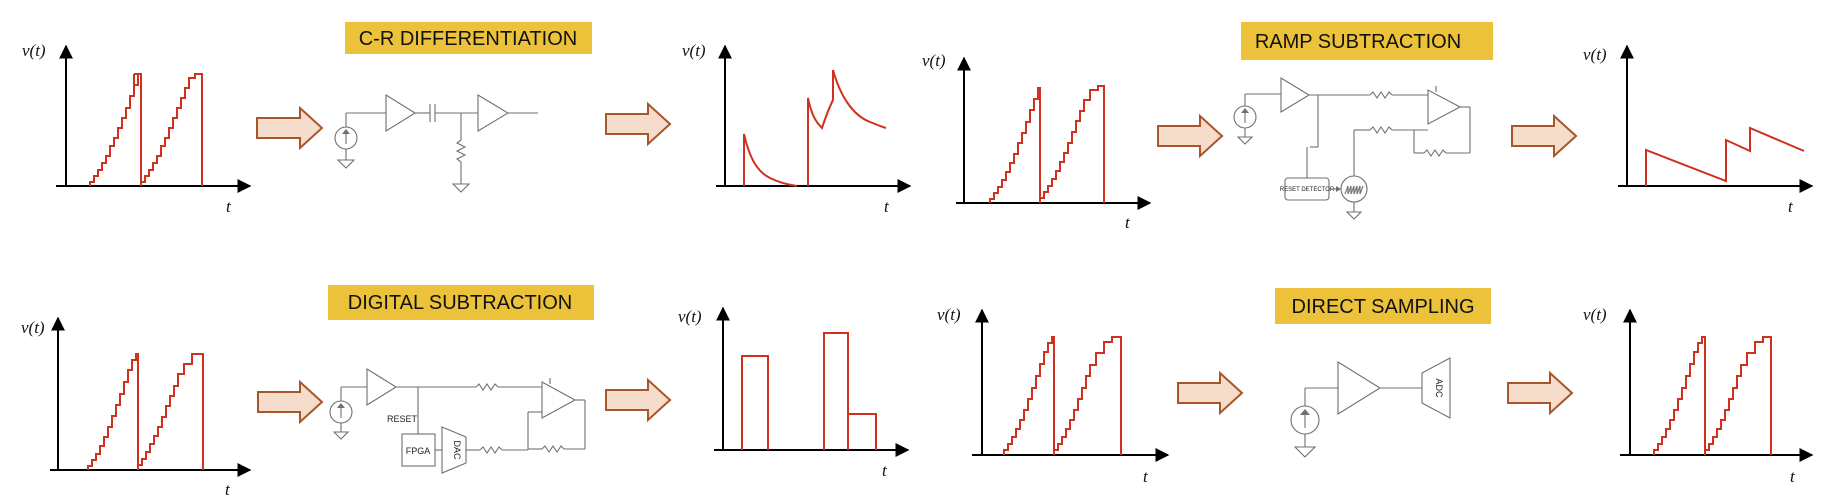 The image size is (1832, 497). I want to click on banner-label: DIGITAL SUBTRACTION, so click(460, 303).